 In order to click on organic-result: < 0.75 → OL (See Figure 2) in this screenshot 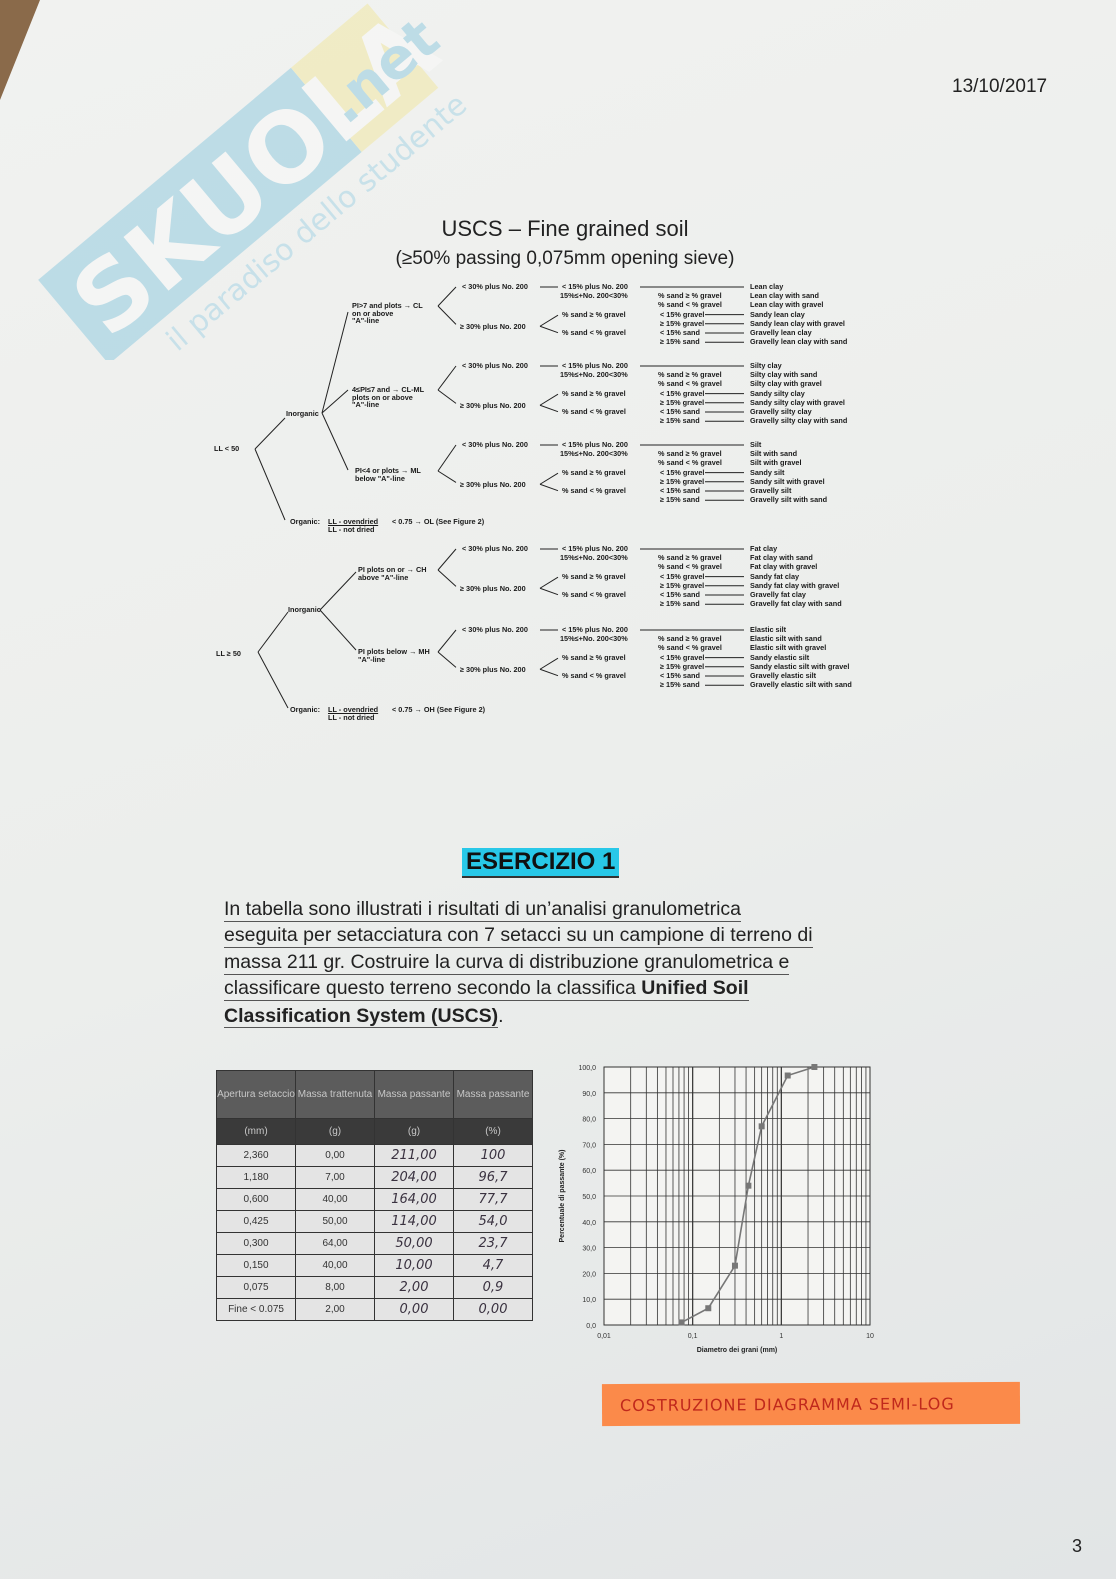, I will do `click(438, 521)`.